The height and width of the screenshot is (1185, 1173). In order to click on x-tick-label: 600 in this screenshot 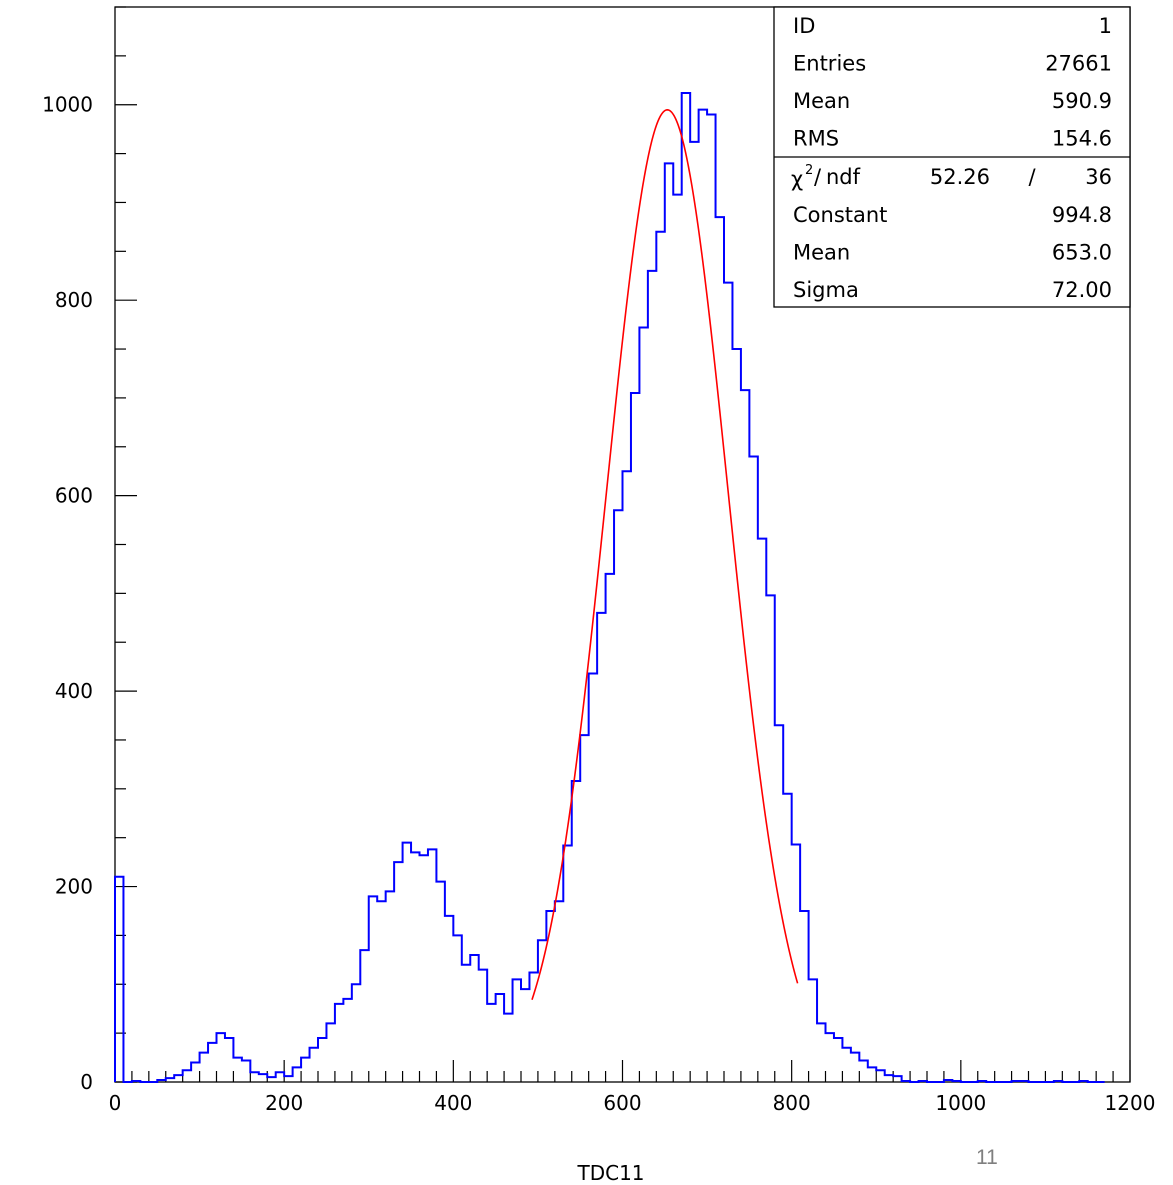, I will do `click(622, 1103)`.